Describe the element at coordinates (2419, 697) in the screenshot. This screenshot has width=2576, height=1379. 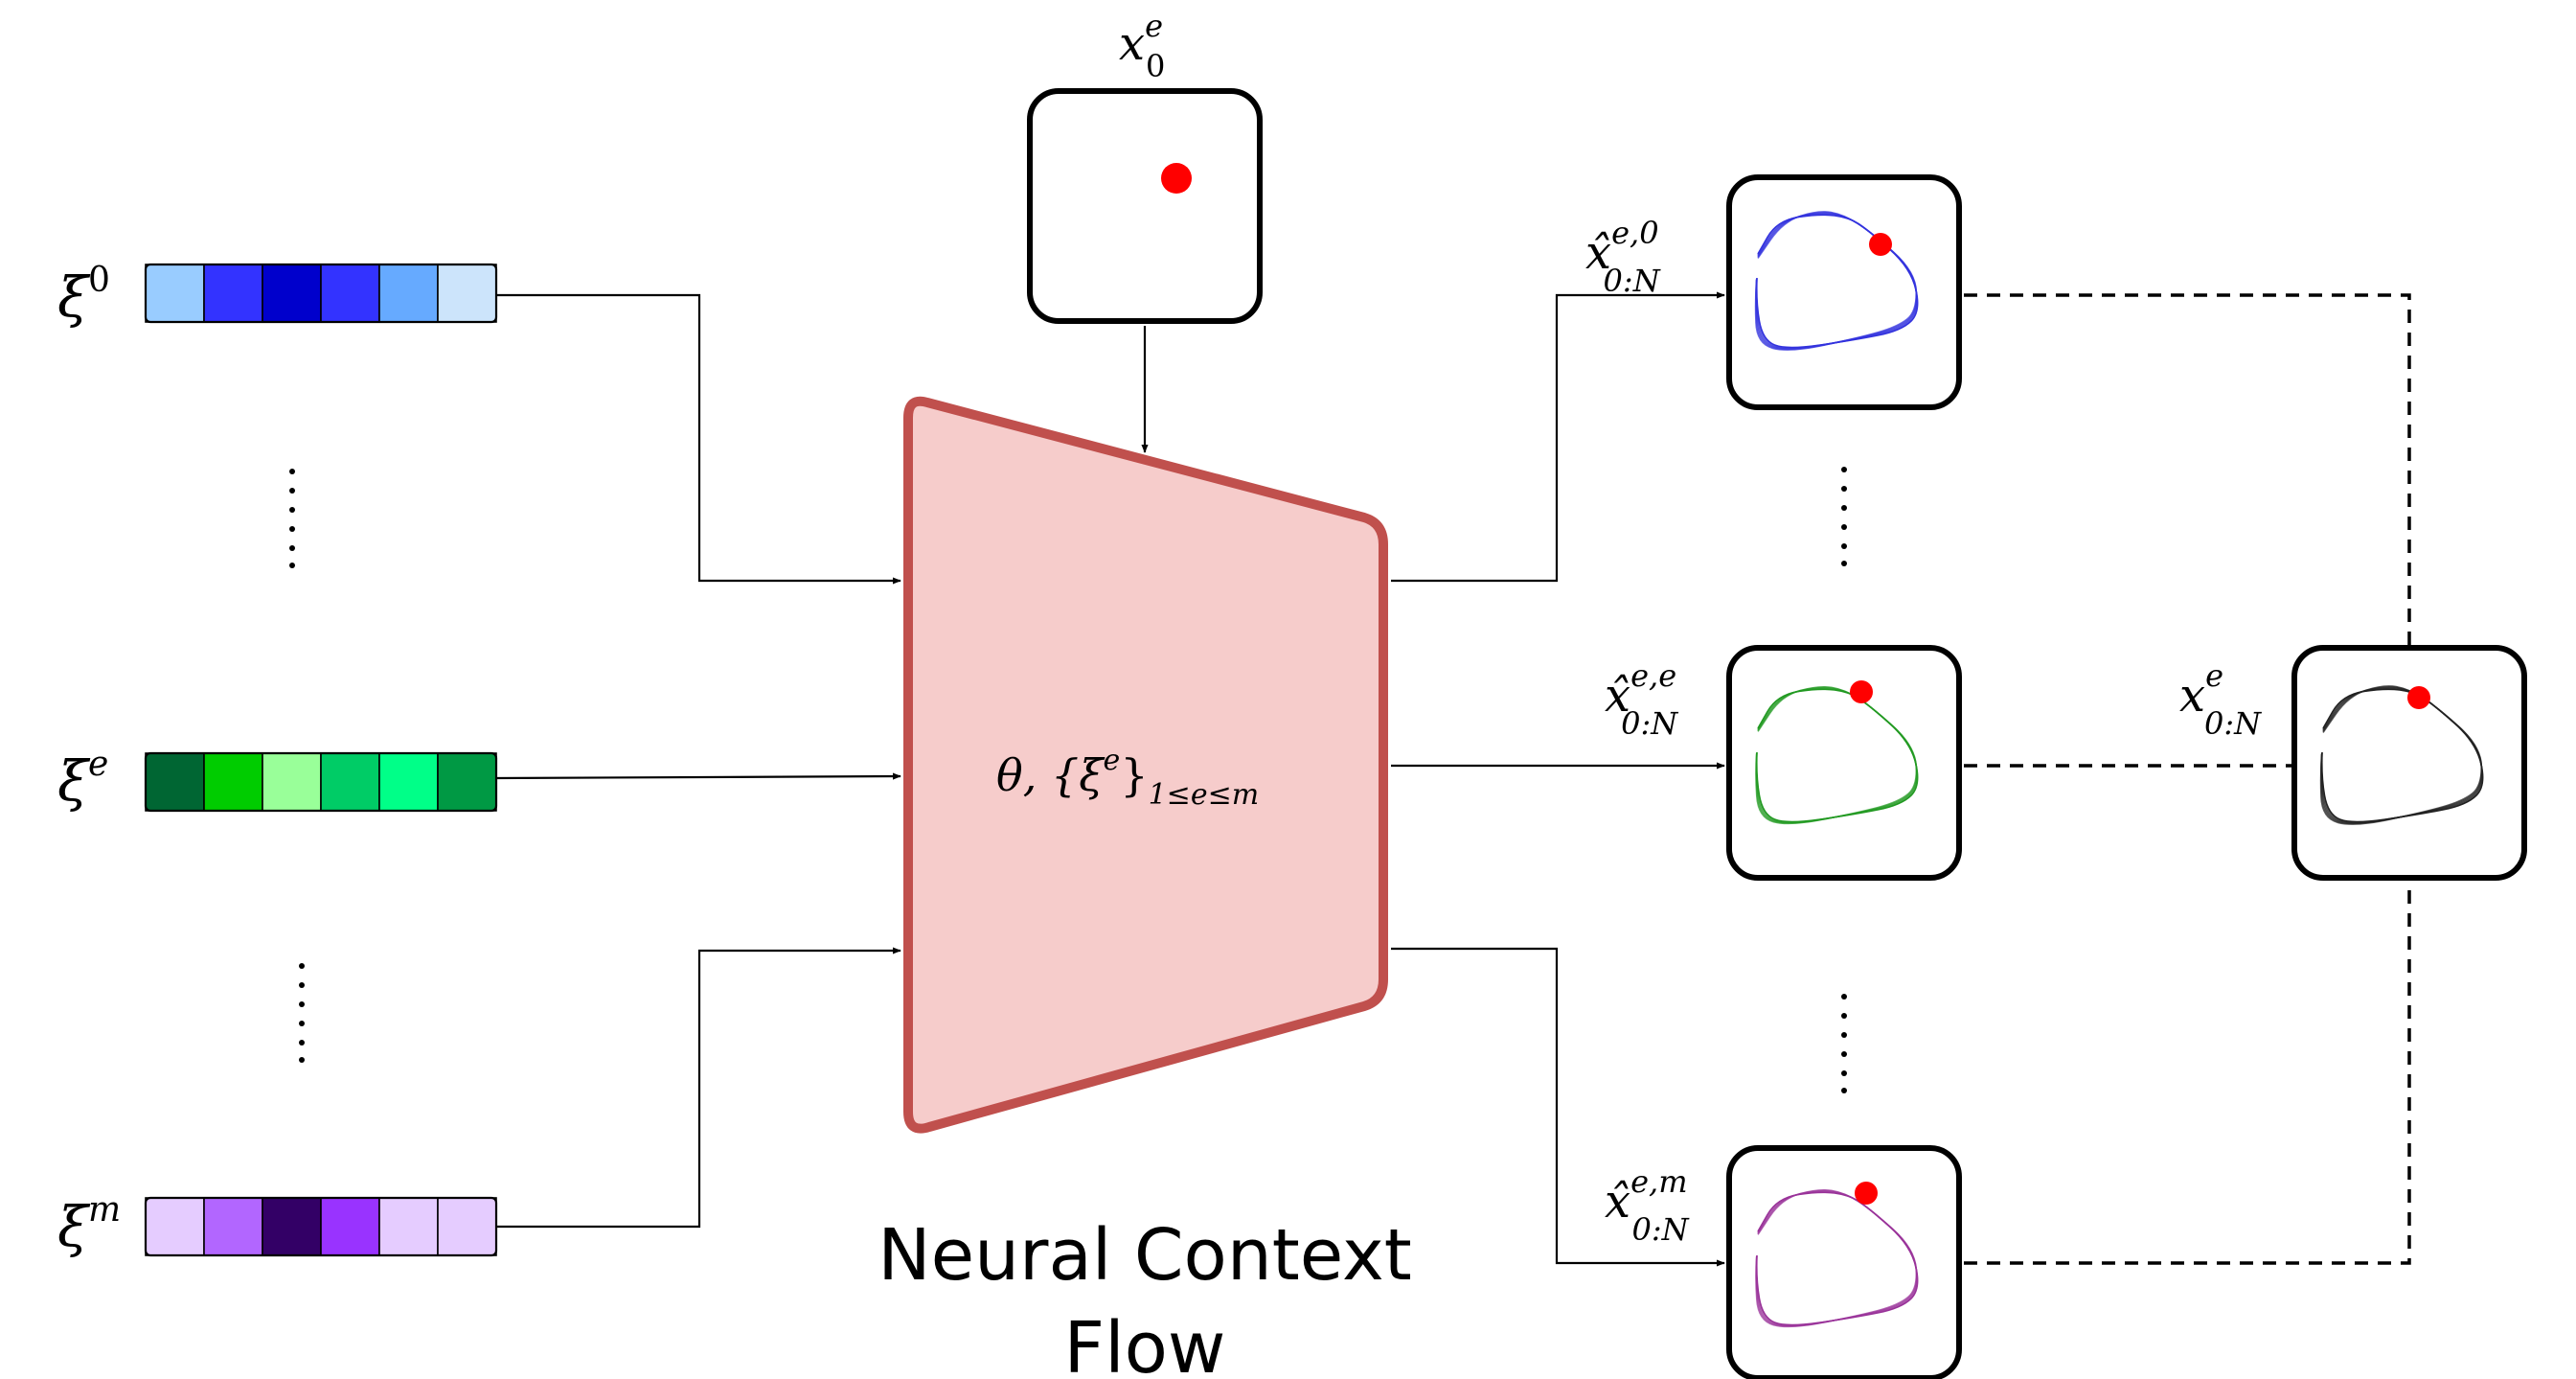
I see `ground-truth-state-dot` at that location.